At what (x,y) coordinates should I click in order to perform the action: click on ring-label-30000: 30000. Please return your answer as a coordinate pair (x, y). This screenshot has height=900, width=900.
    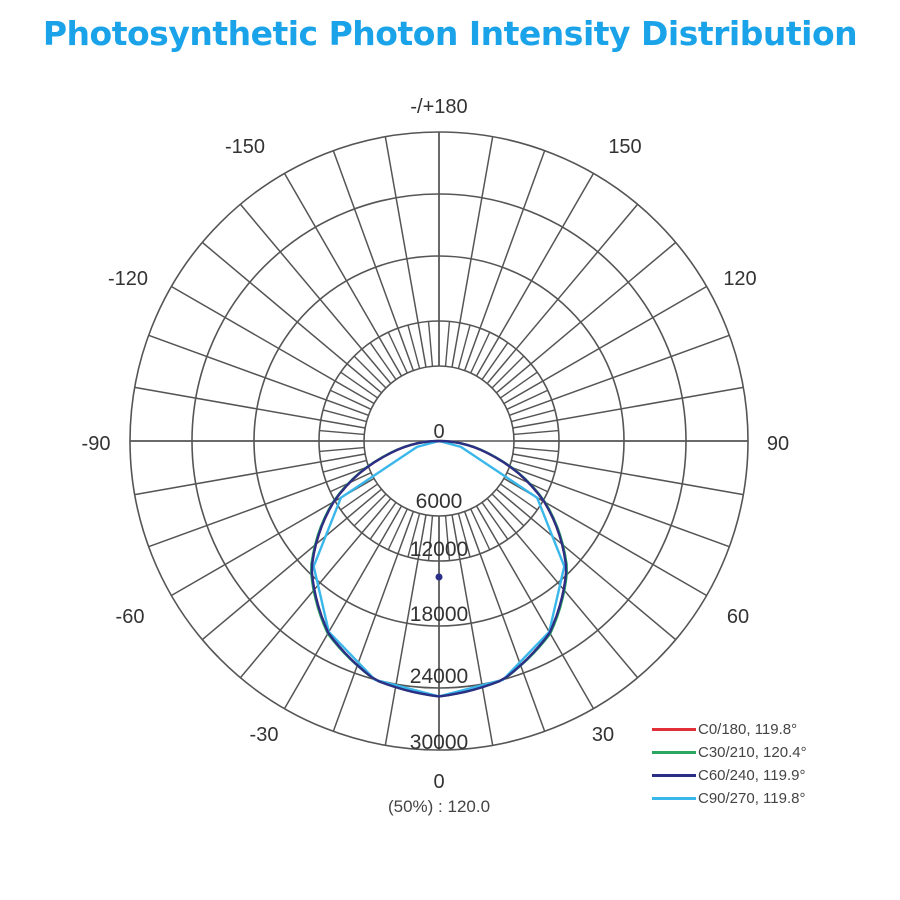
    Looking at the image, I should click on (439, 742).